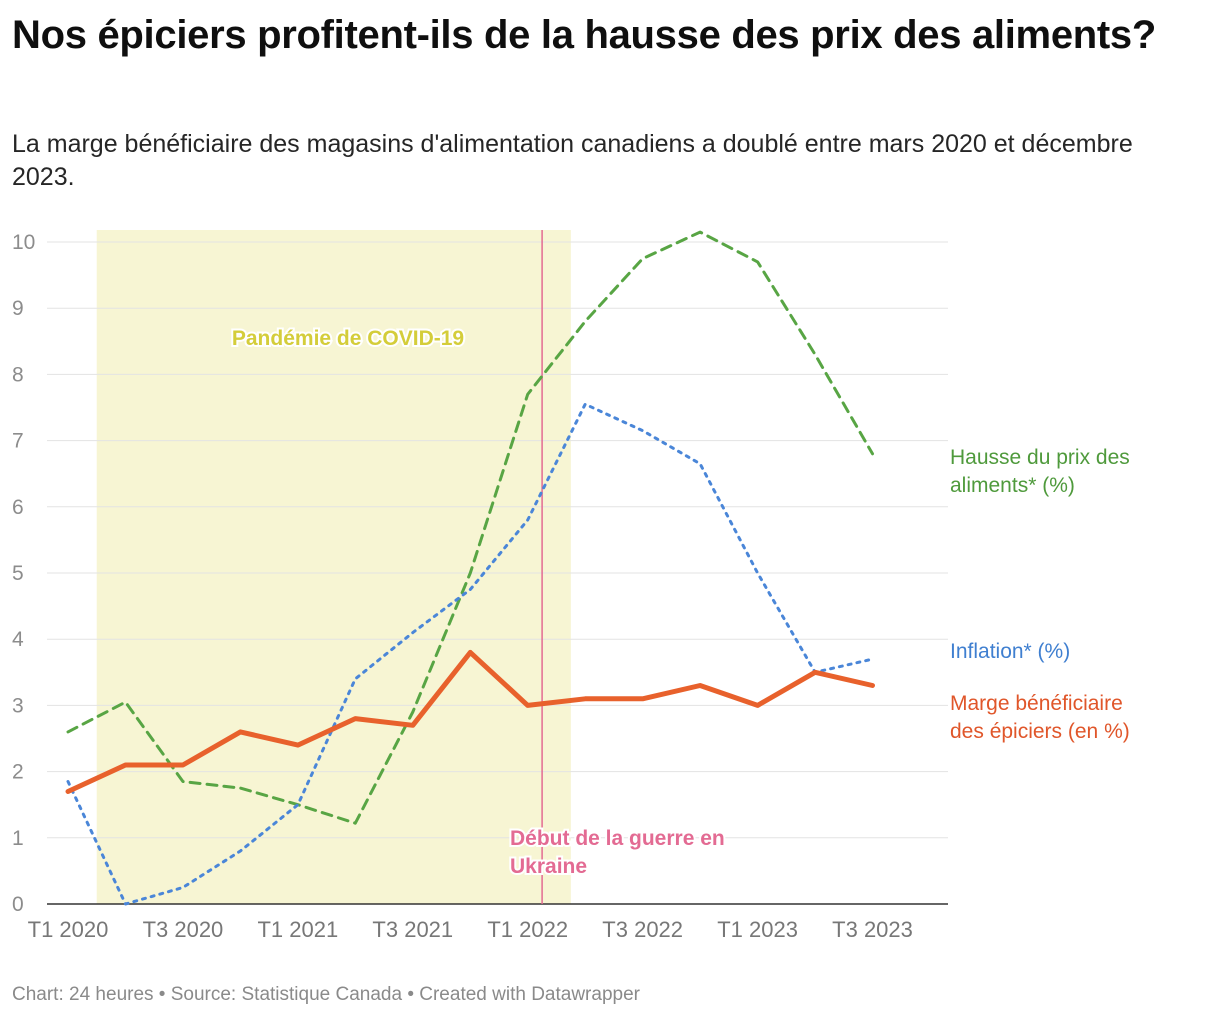 The image size is (1220, 1020). I want to click on x-tick-label: T1 2022, so click(527, 929).